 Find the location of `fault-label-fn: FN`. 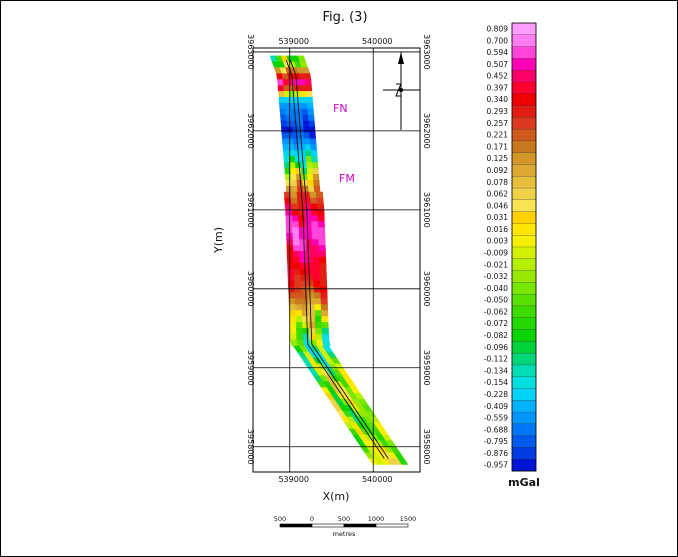

fault-label-fn: FN is located at coordinates (340, 108).